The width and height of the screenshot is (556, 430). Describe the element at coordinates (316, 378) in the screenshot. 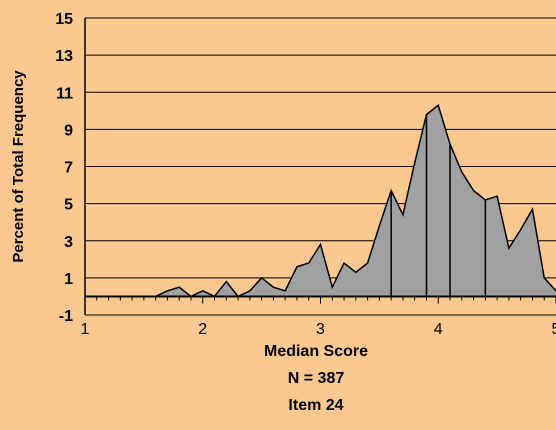

I see `sample-size-label: N = 387` at that location.